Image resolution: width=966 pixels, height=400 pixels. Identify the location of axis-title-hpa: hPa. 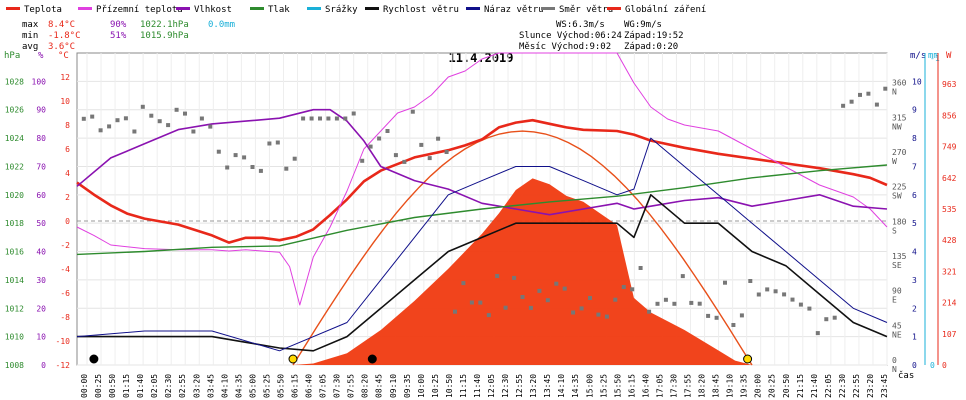
(12, 56).